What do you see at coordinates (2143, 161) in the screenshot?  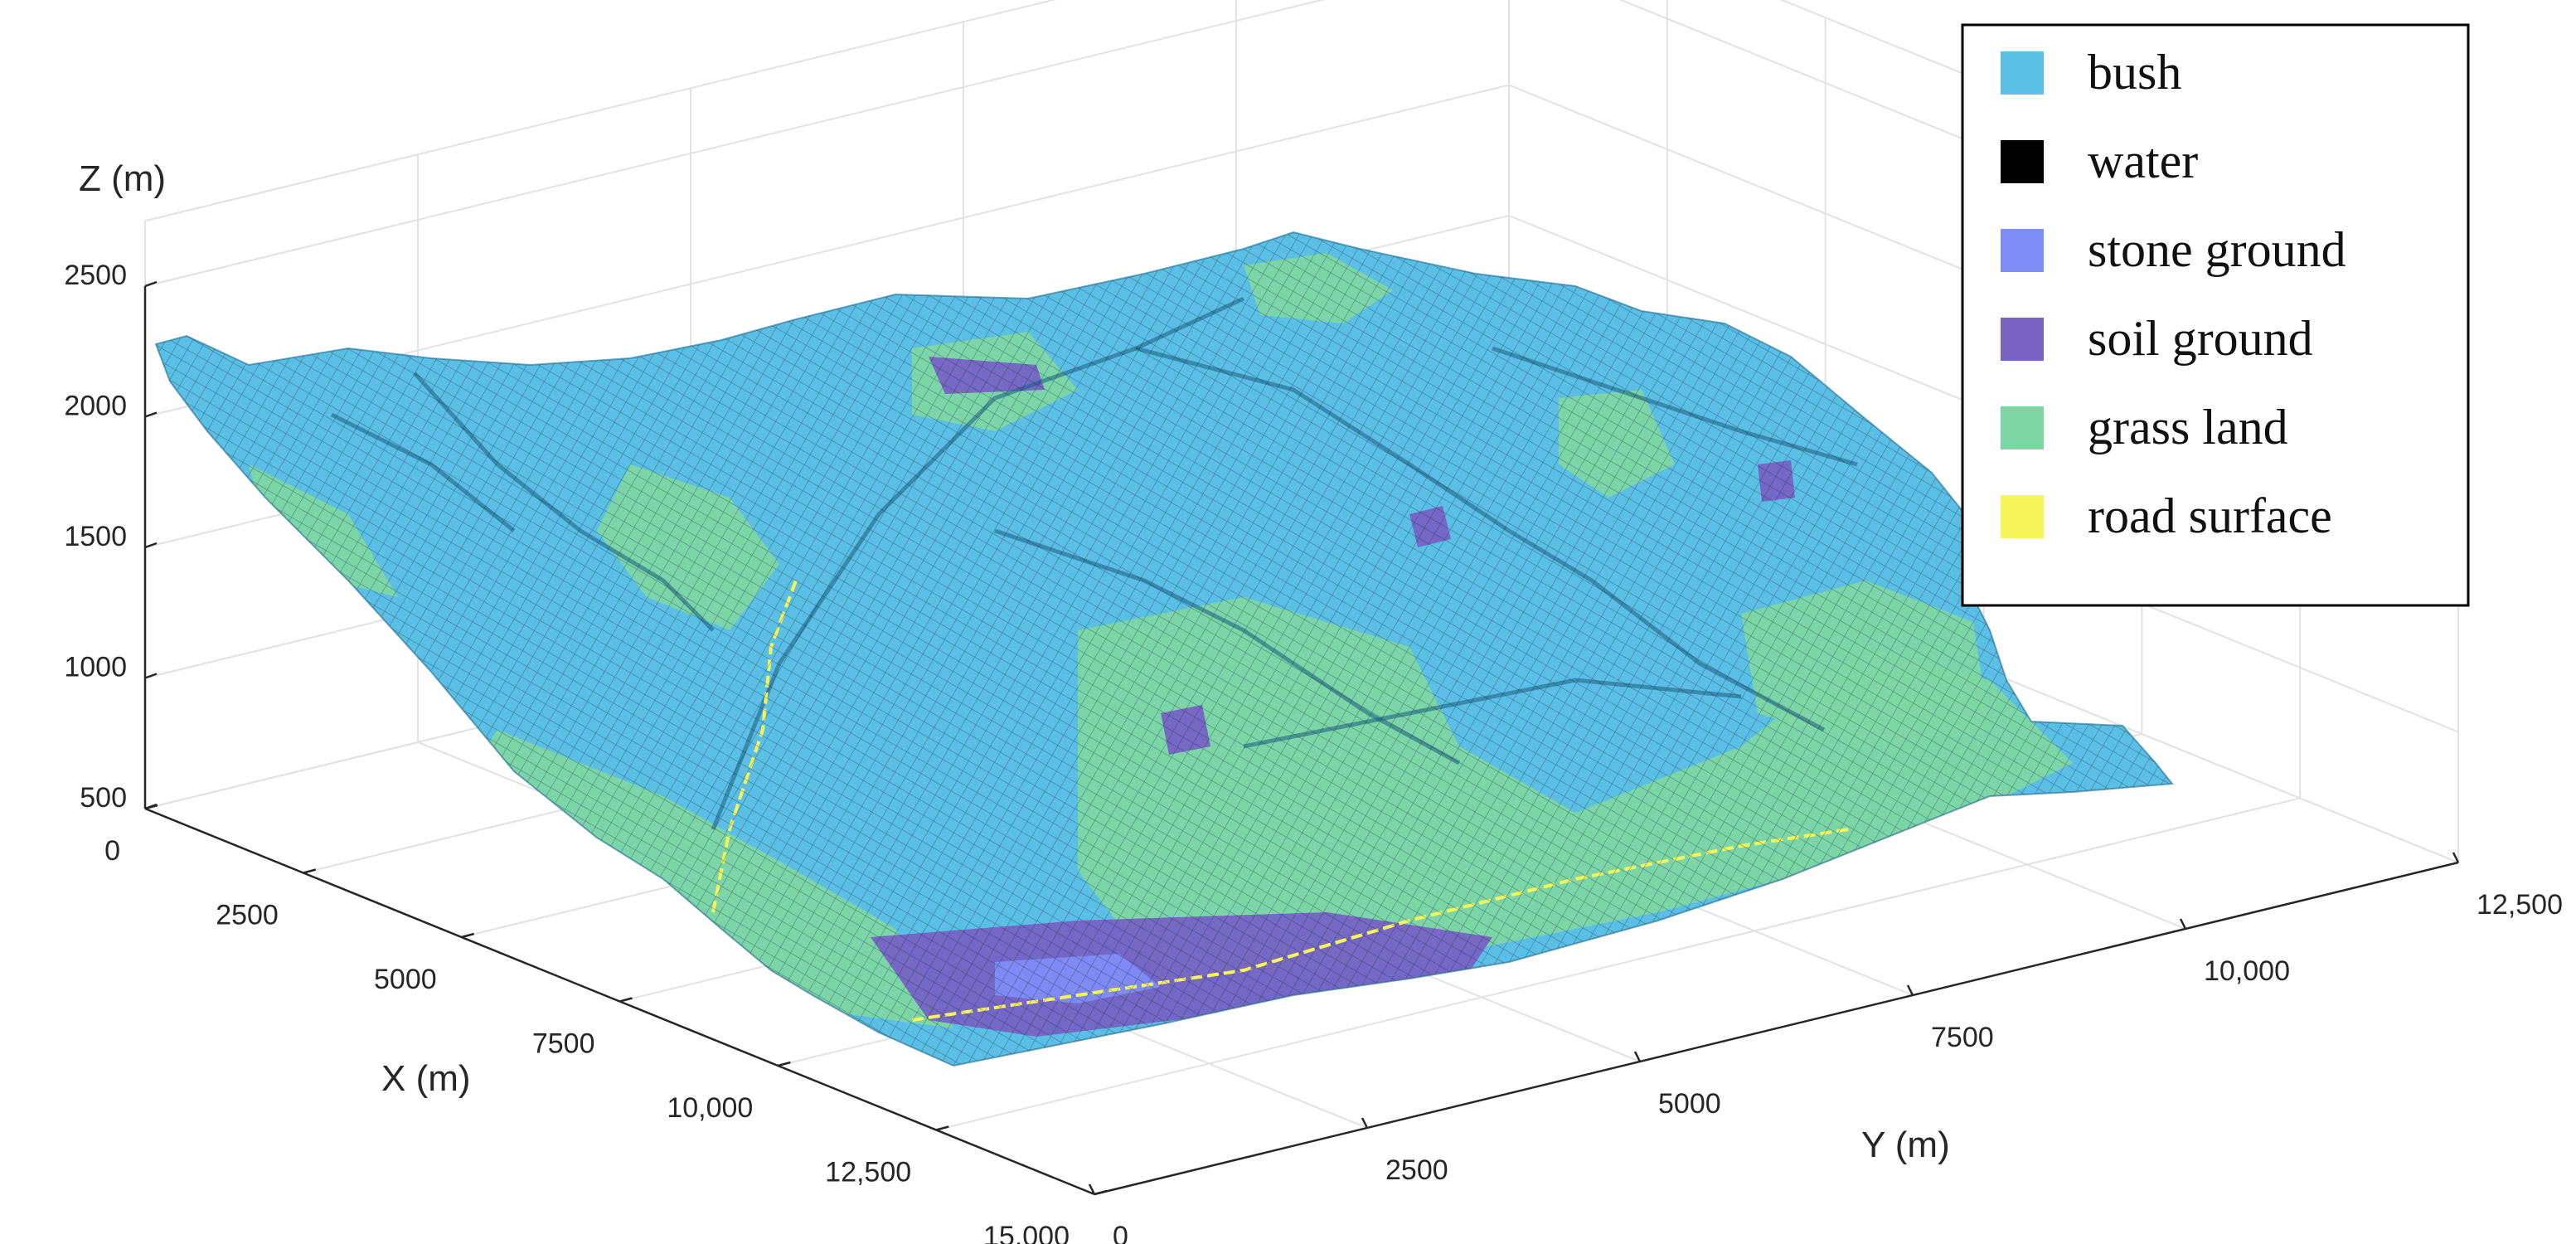 I see `legend-label: water` at bounding box center [2143, 161].